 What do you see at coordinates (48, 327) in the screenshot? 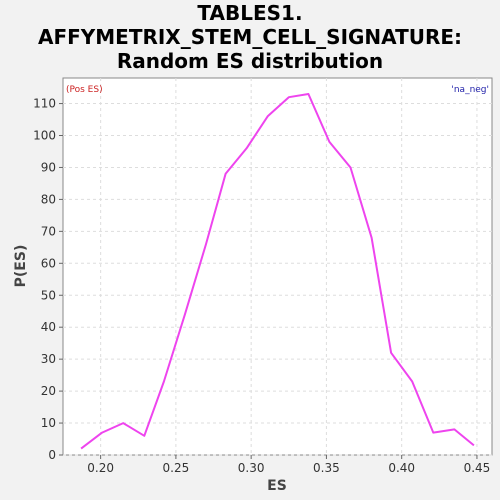
I see `y-tick-label: 40` at bounding box center [48, 327].